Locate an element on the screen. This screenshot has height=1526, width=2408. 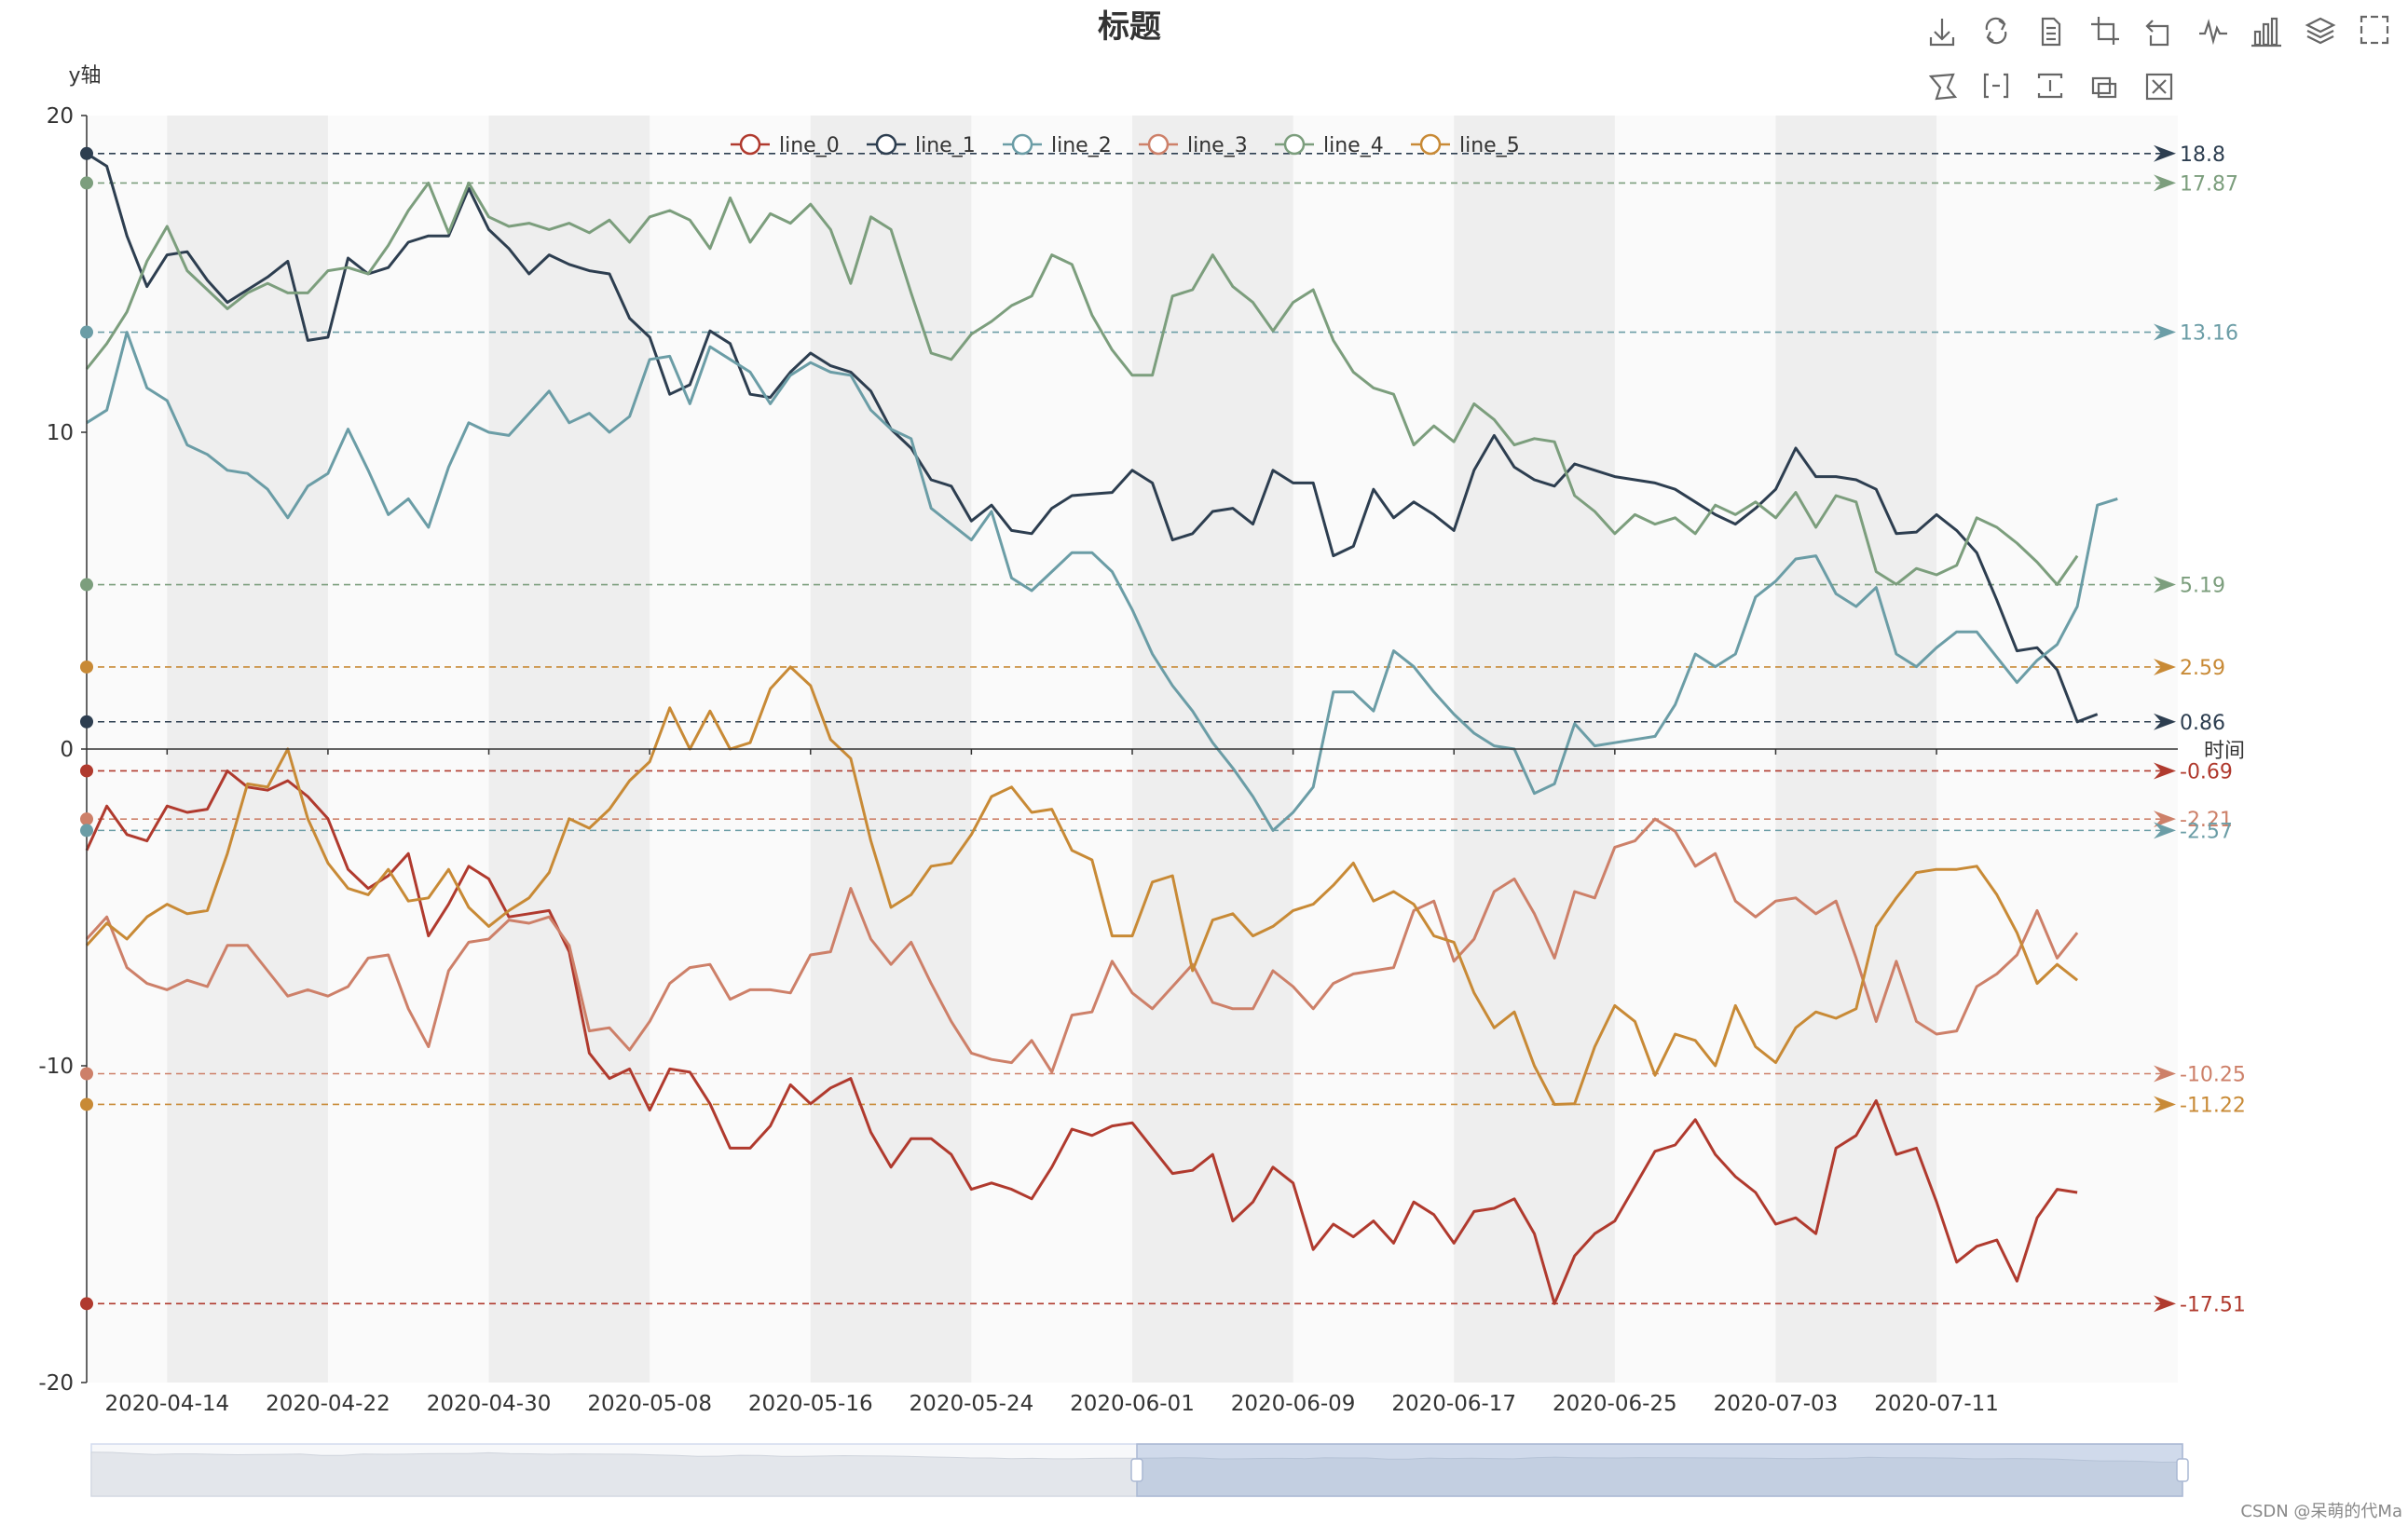
legend-label: line_2 is located at coordinates (1081, 145).